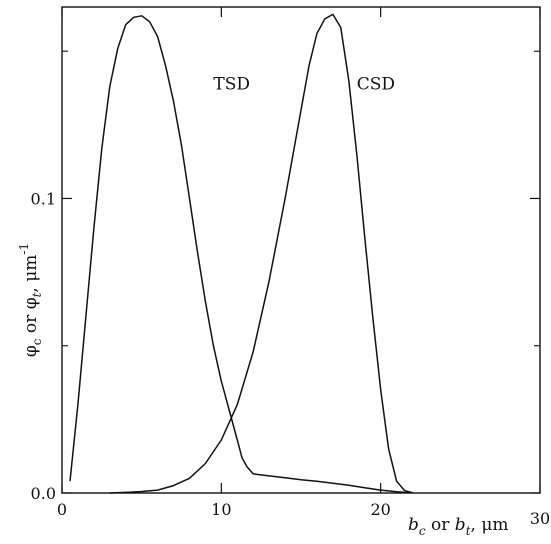 This screenshot has height=544, width=551. I want to click on y-tick-label: 0.0, so click(43, 493).